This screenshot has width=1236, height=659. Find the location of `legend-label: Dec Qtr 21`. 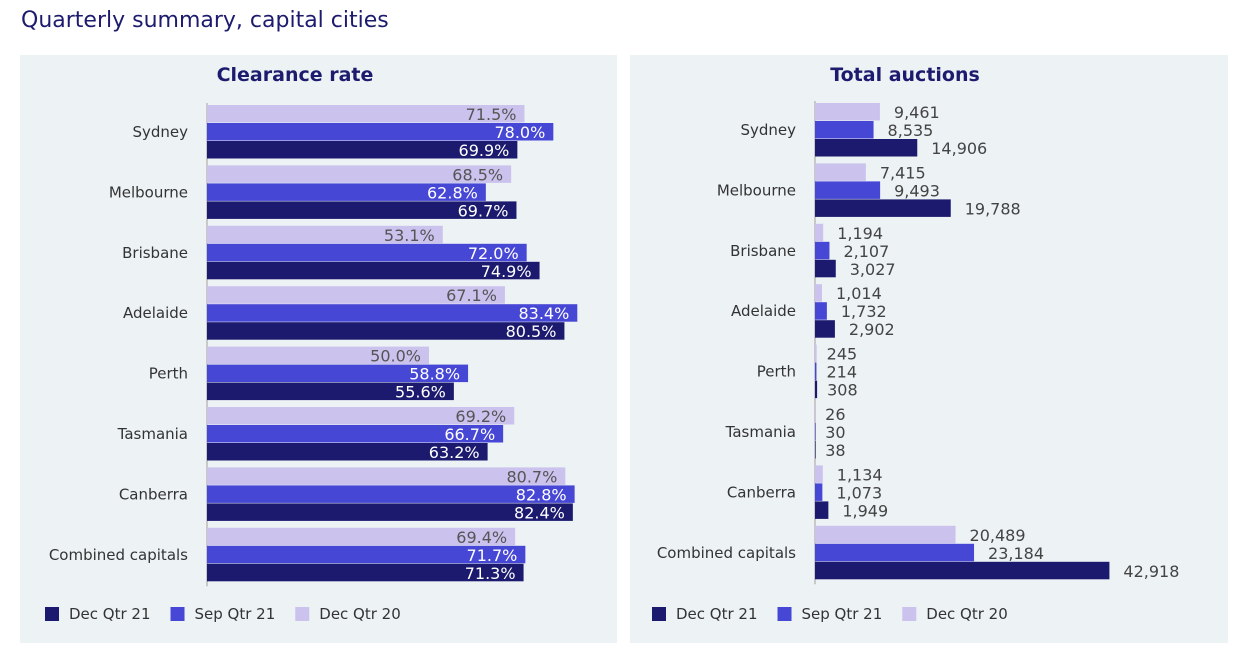

legend-label: Dec Qtr 21 is located at coordinates (717, 614).